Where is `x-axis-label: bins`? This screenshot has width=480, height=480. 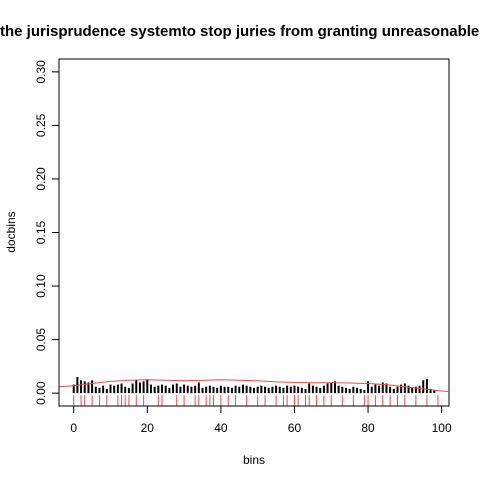 x-axis-label: bins is located at coordinates (254, 460).